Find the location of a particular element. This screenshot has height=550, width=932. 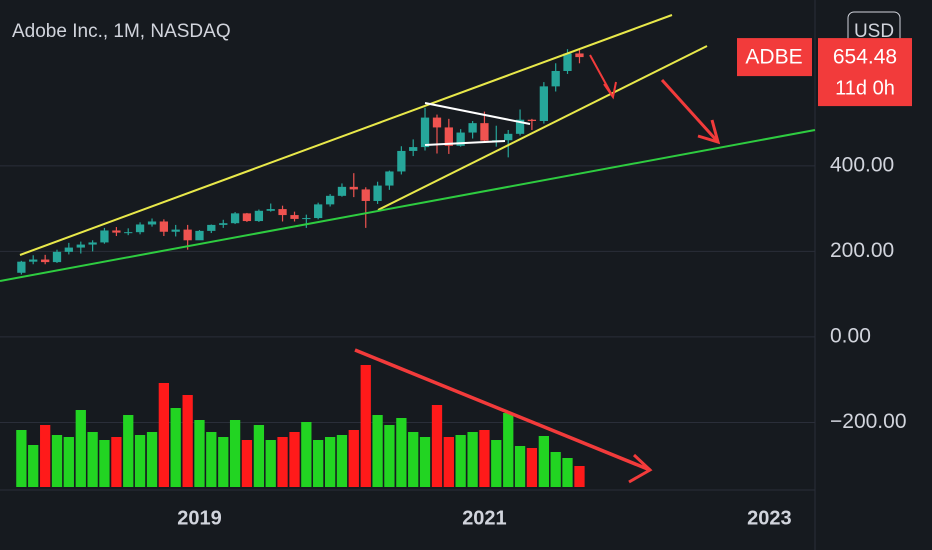

x-tick-label: 2019 is located at coordinates (199, 518).